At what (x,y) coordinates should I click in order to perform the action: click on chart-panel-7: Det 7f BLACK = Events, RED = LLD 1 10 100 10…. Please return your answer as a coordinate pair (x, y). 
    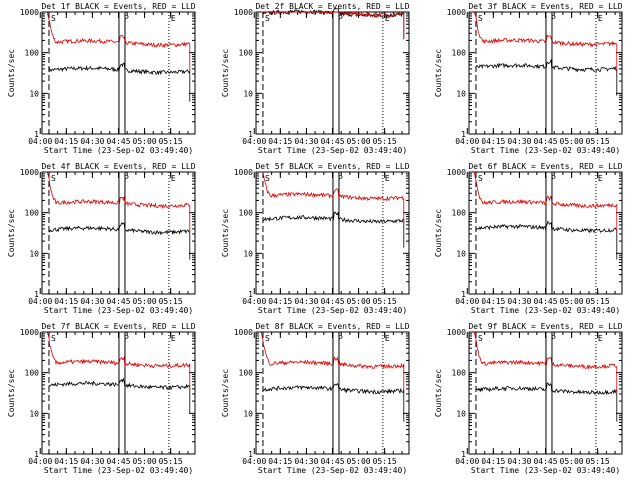
    Looking at the image, I should click on (101, 398).